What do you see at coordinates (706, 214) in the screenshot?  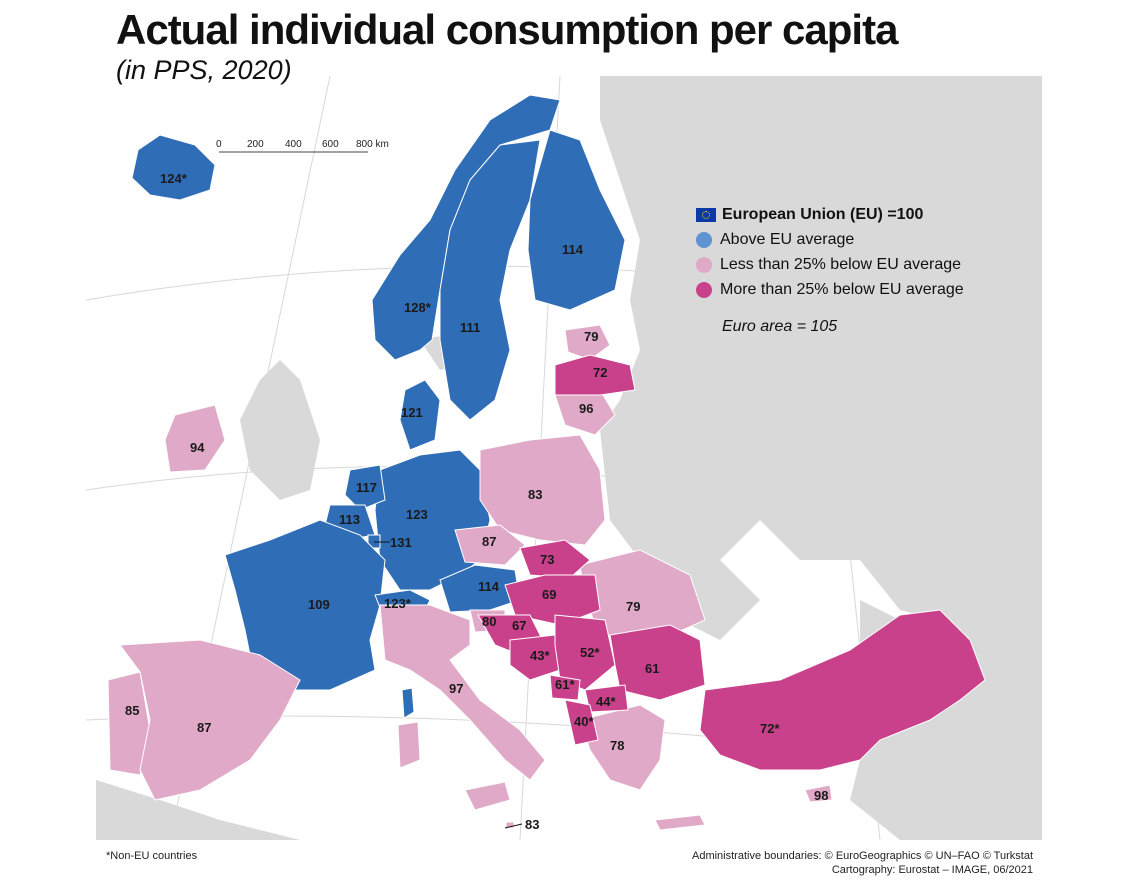 I see `eu-flag-icon` at bounding box center [706, 214].